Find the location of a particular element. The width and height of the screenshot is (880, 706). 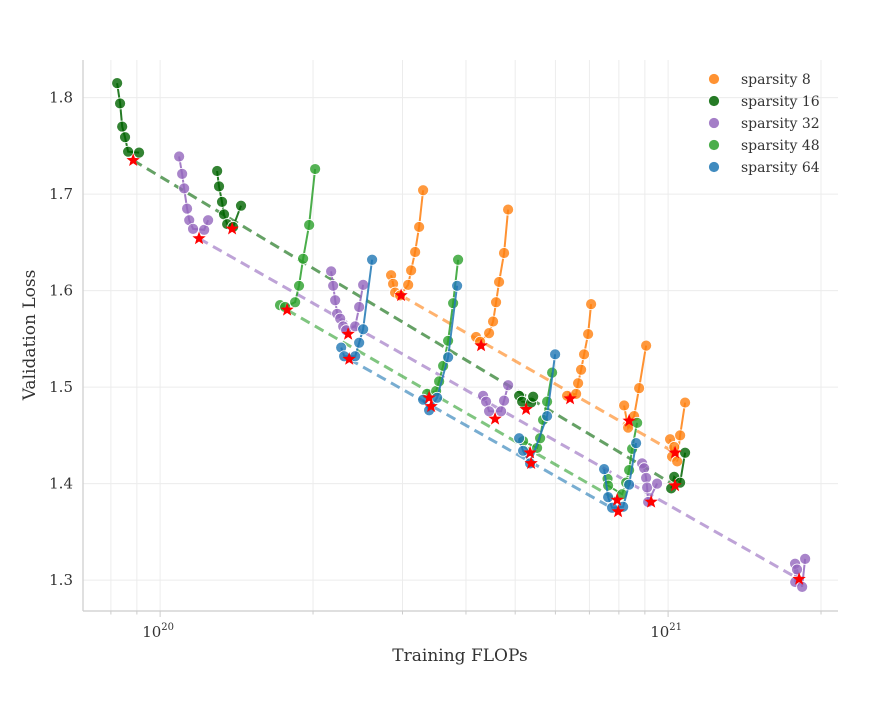

x-tick-label: 1020 is located at coordinates (158, 631).